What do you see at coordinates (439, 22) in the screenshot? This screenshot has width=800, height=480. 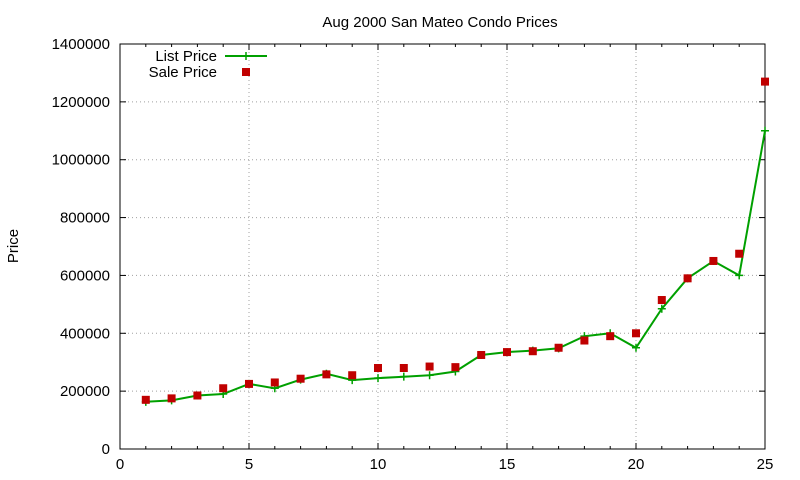 I see `chart-title: Aug 2000 San Mateo Condo Prices` at bounding box center [439, 22].